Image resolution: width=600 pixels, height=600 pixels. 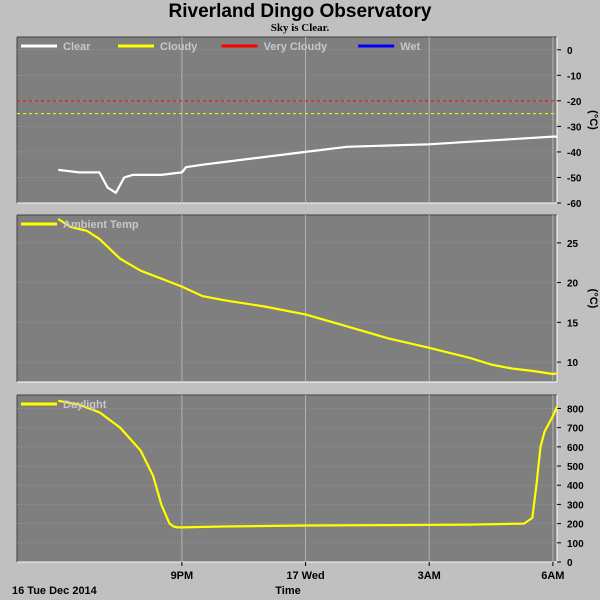 What do you see at coordinates (575, 505) in the screenshot?
I see `y-tick-label: 300` at bounding box center [575, 505].